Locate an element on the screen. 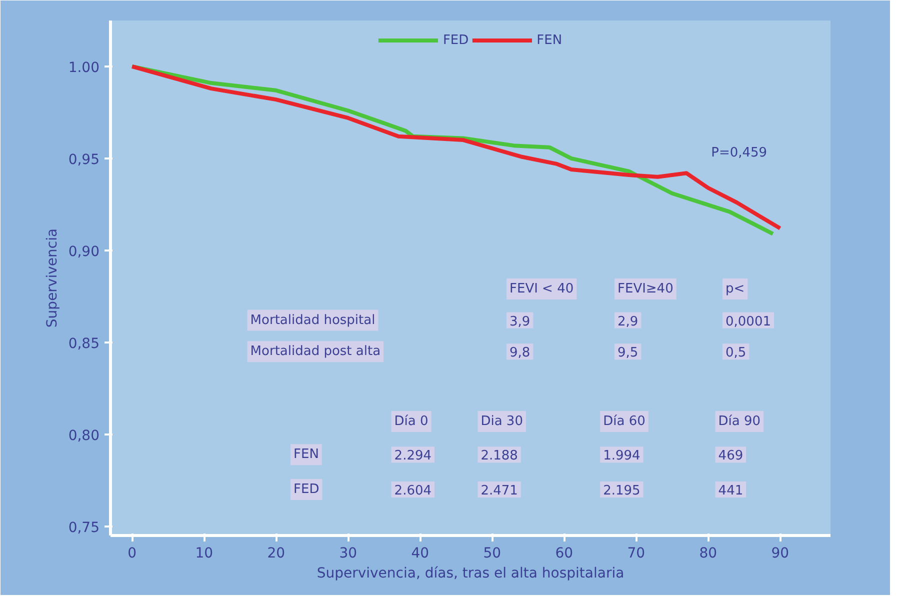  y-tick-label: 0,95 is located at coordinates (84, 160).